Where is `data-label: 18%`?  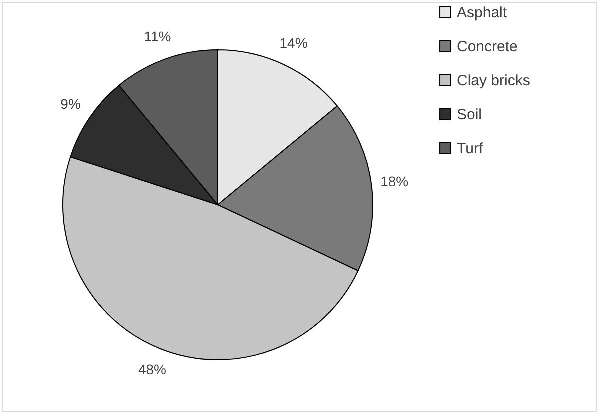 data-label: 18% is located at coordinates (394, 182).